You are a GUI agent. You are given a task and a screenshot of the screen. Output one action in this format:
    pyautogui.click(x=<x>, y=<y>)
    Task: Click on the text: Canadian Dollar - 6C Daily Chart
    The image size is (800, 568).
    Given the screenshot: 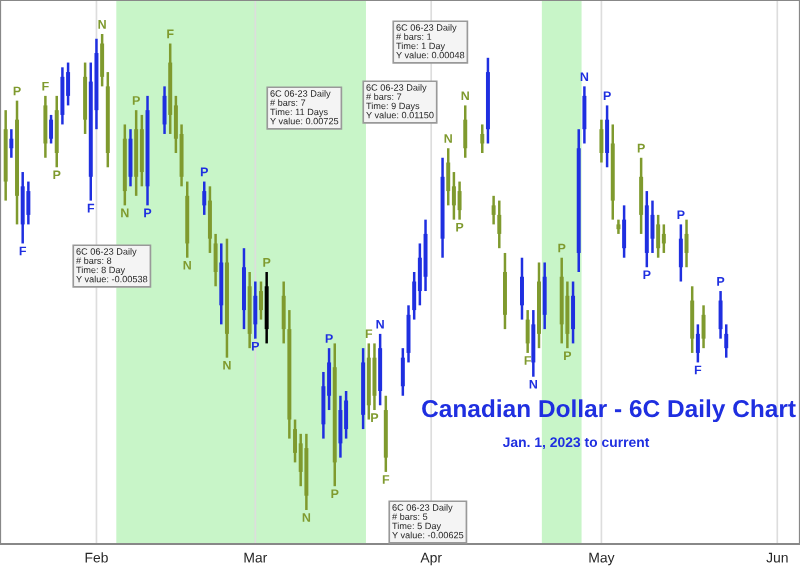 What is the action you would take?
    pyautogui.click(x=609, y=411)
    